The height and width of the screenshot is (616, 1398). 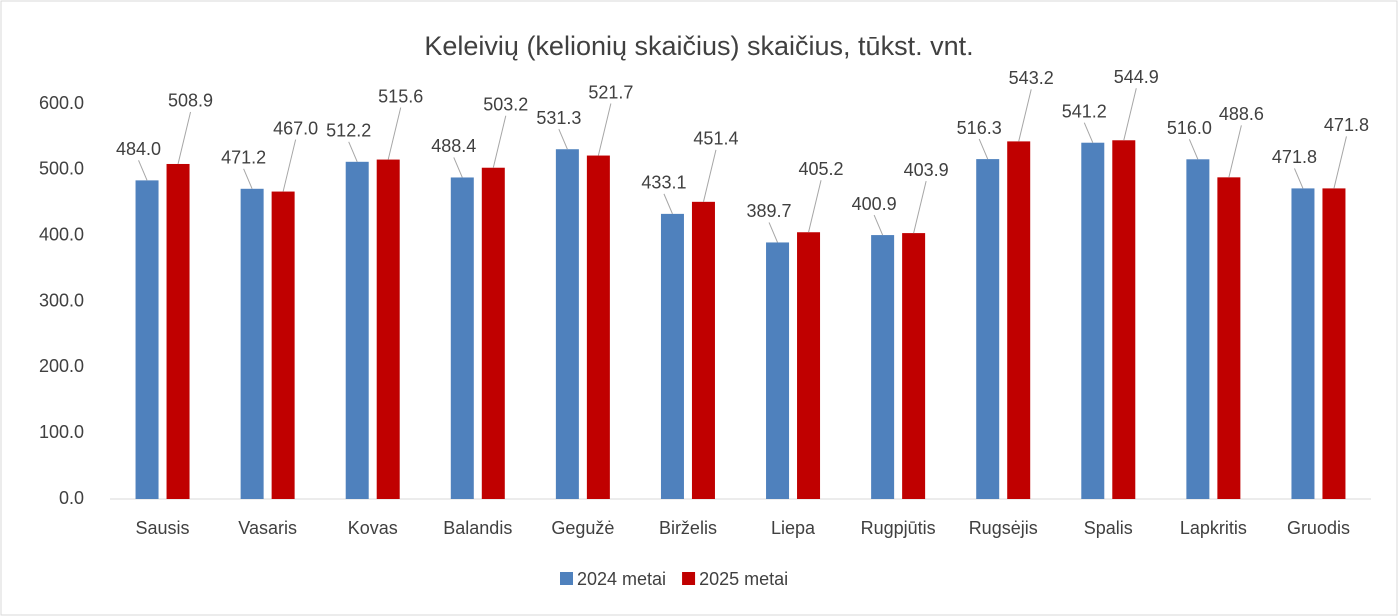 I want to click on x-tick-label: Spalis, so click(x=1108, y=528).